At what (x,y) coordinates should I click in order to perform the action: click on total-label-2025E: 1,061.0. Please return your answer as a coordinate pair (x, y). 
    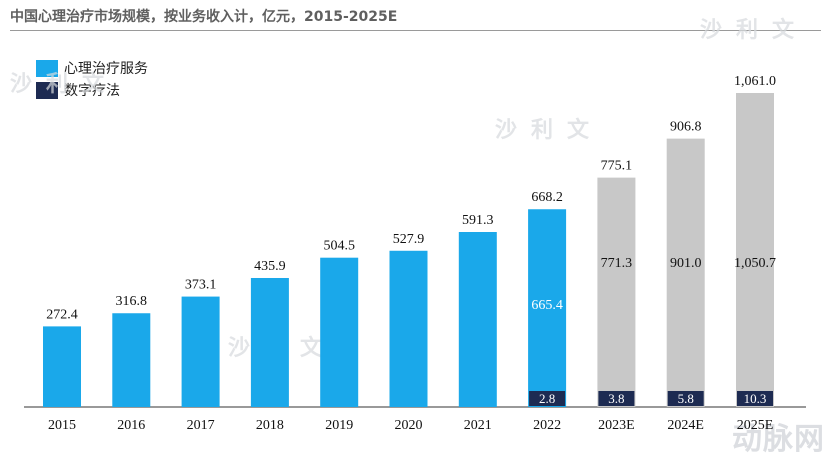
    Looking at the image, I should click on (755, 81).